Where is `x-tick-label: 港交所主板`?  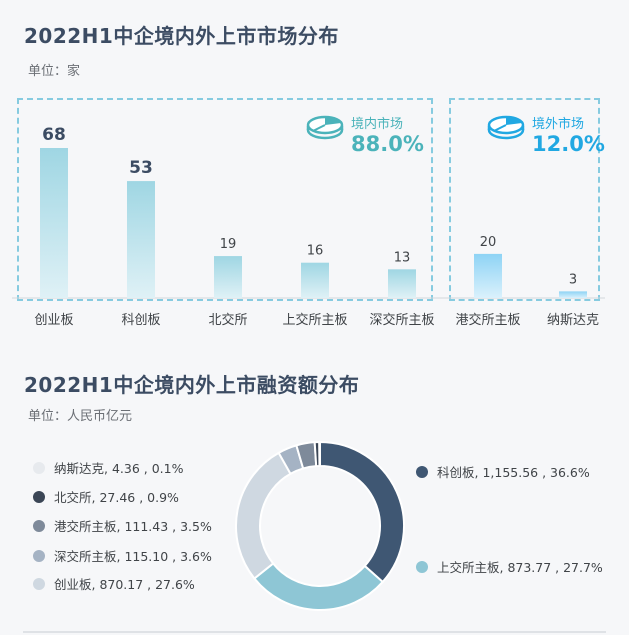
x-tick-label: 港交所主板 is located at coordinates (487, 320).